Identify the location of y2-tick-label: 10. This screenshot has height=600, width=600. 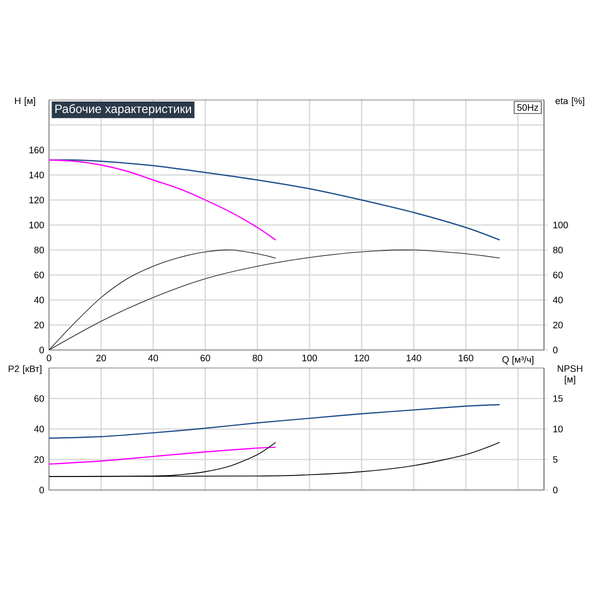
(558, 429).